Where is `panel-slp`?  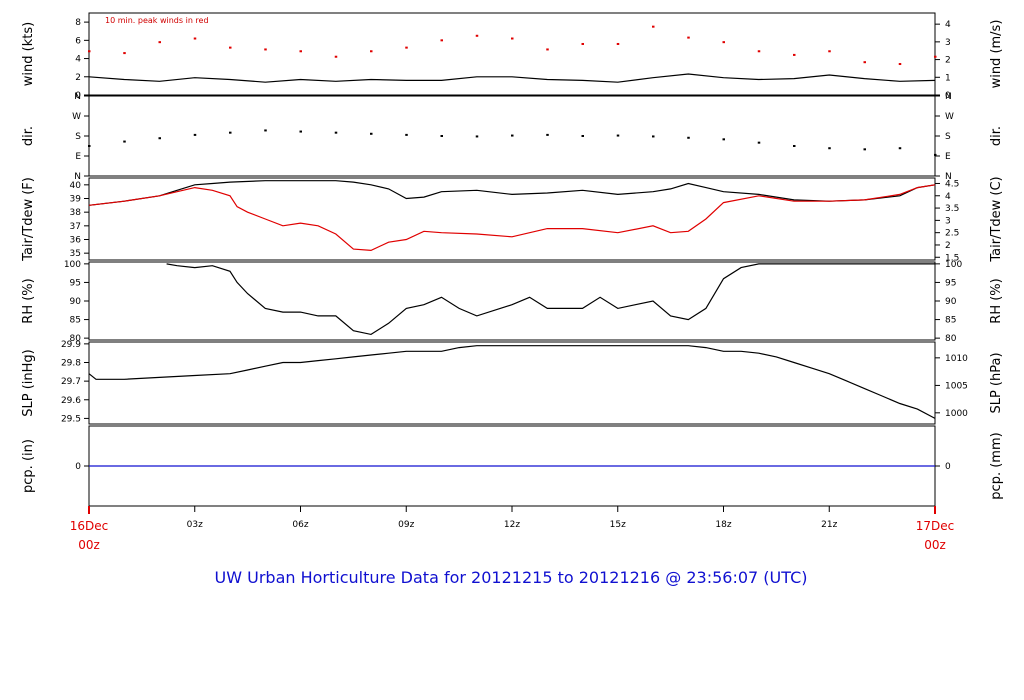 panel-slp is located at coordinates (512, 383).